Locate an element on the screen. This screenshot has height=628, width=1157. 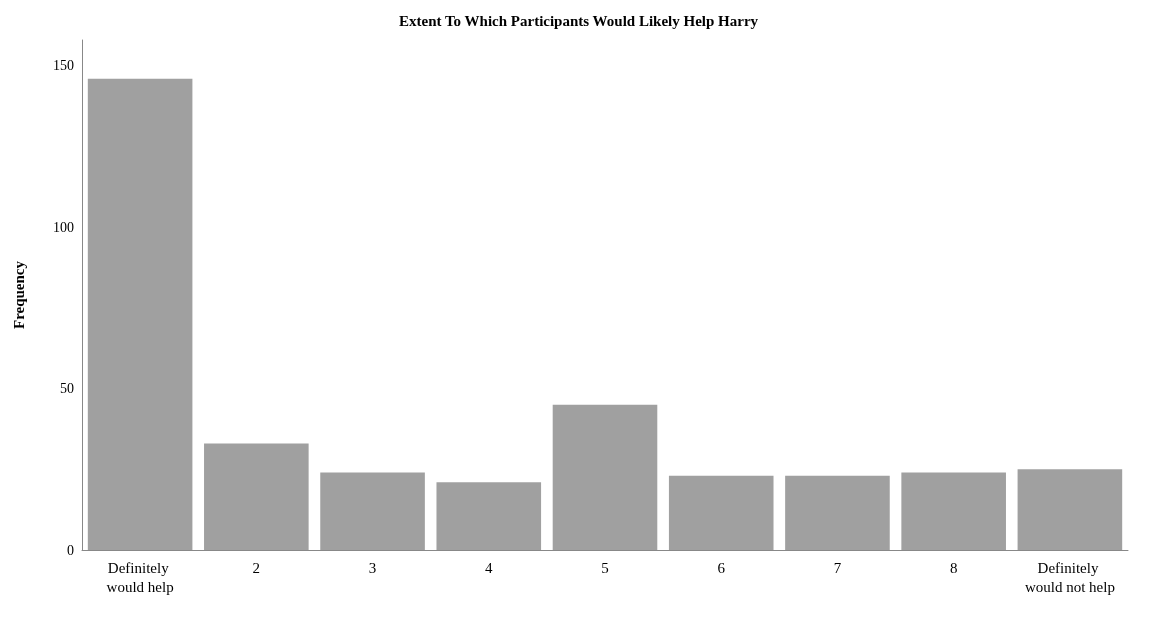
y-tick-label: 0 is located at coordinates (70, 550).